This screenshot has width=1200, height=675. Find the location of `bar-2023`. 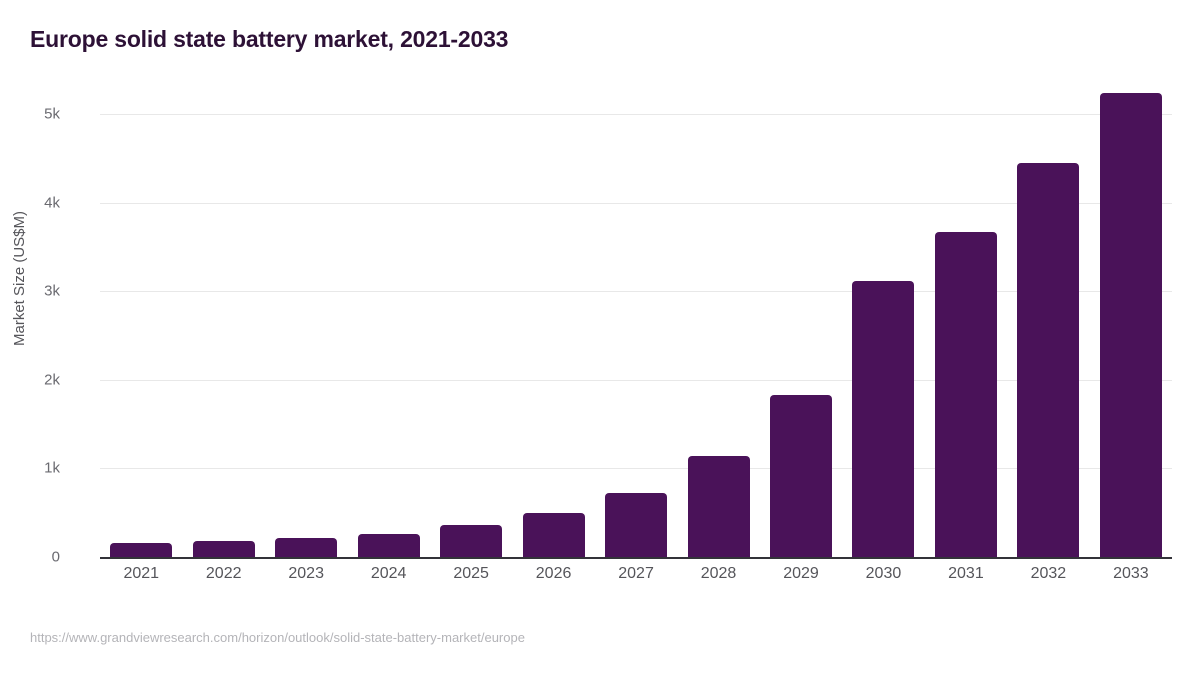

bar-2023 is located at coordinates (306, 547).